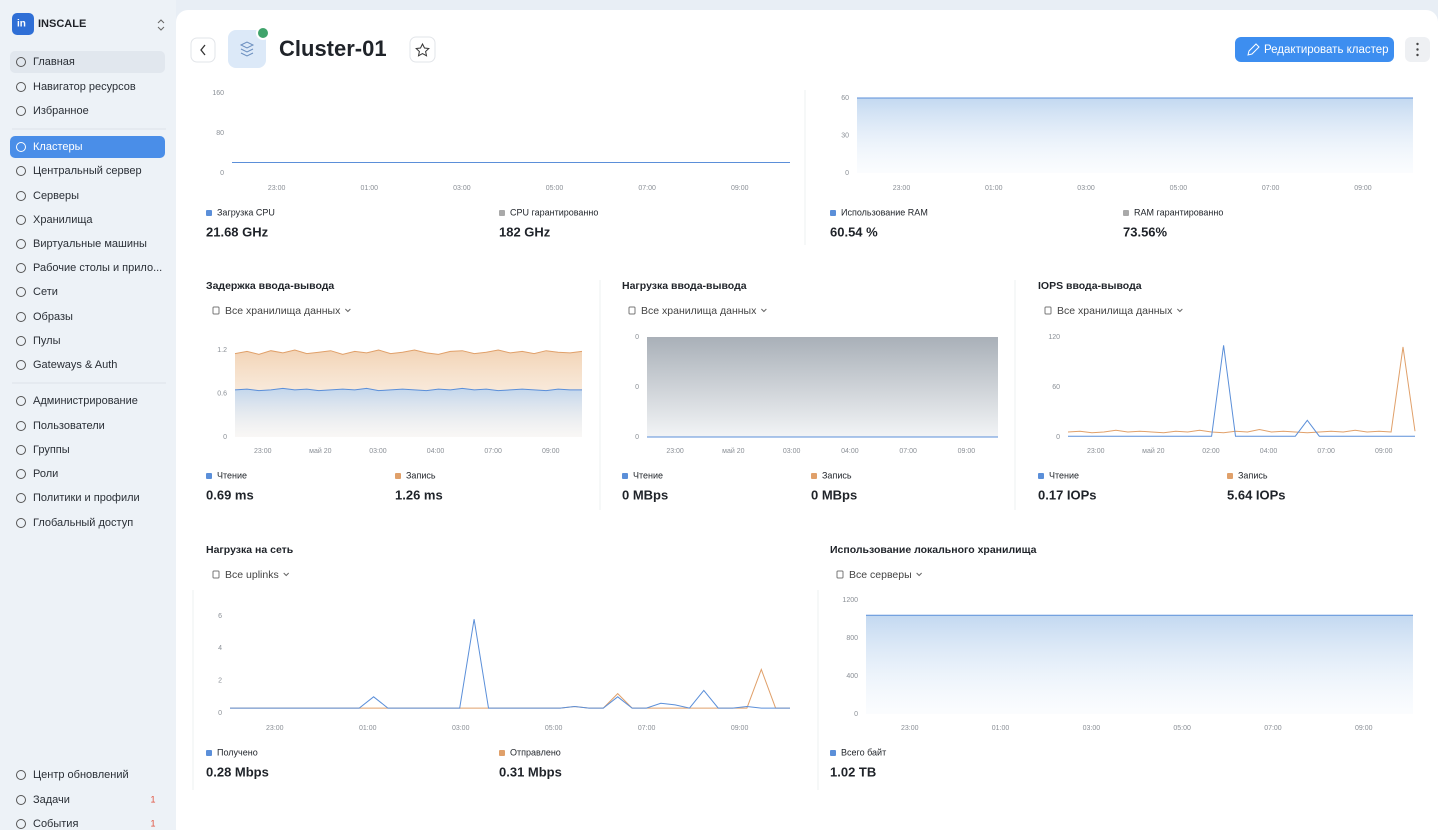  What do you see at coordinates (152, 799) in the screenshot?
I see `badge: 1` at bounding box center [152, 799].